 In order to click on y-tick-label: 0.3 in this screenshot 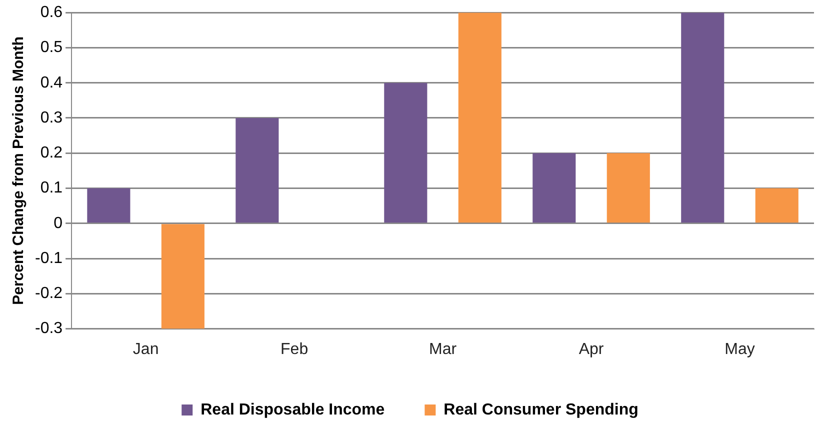, I will do `click(51, 117)`.